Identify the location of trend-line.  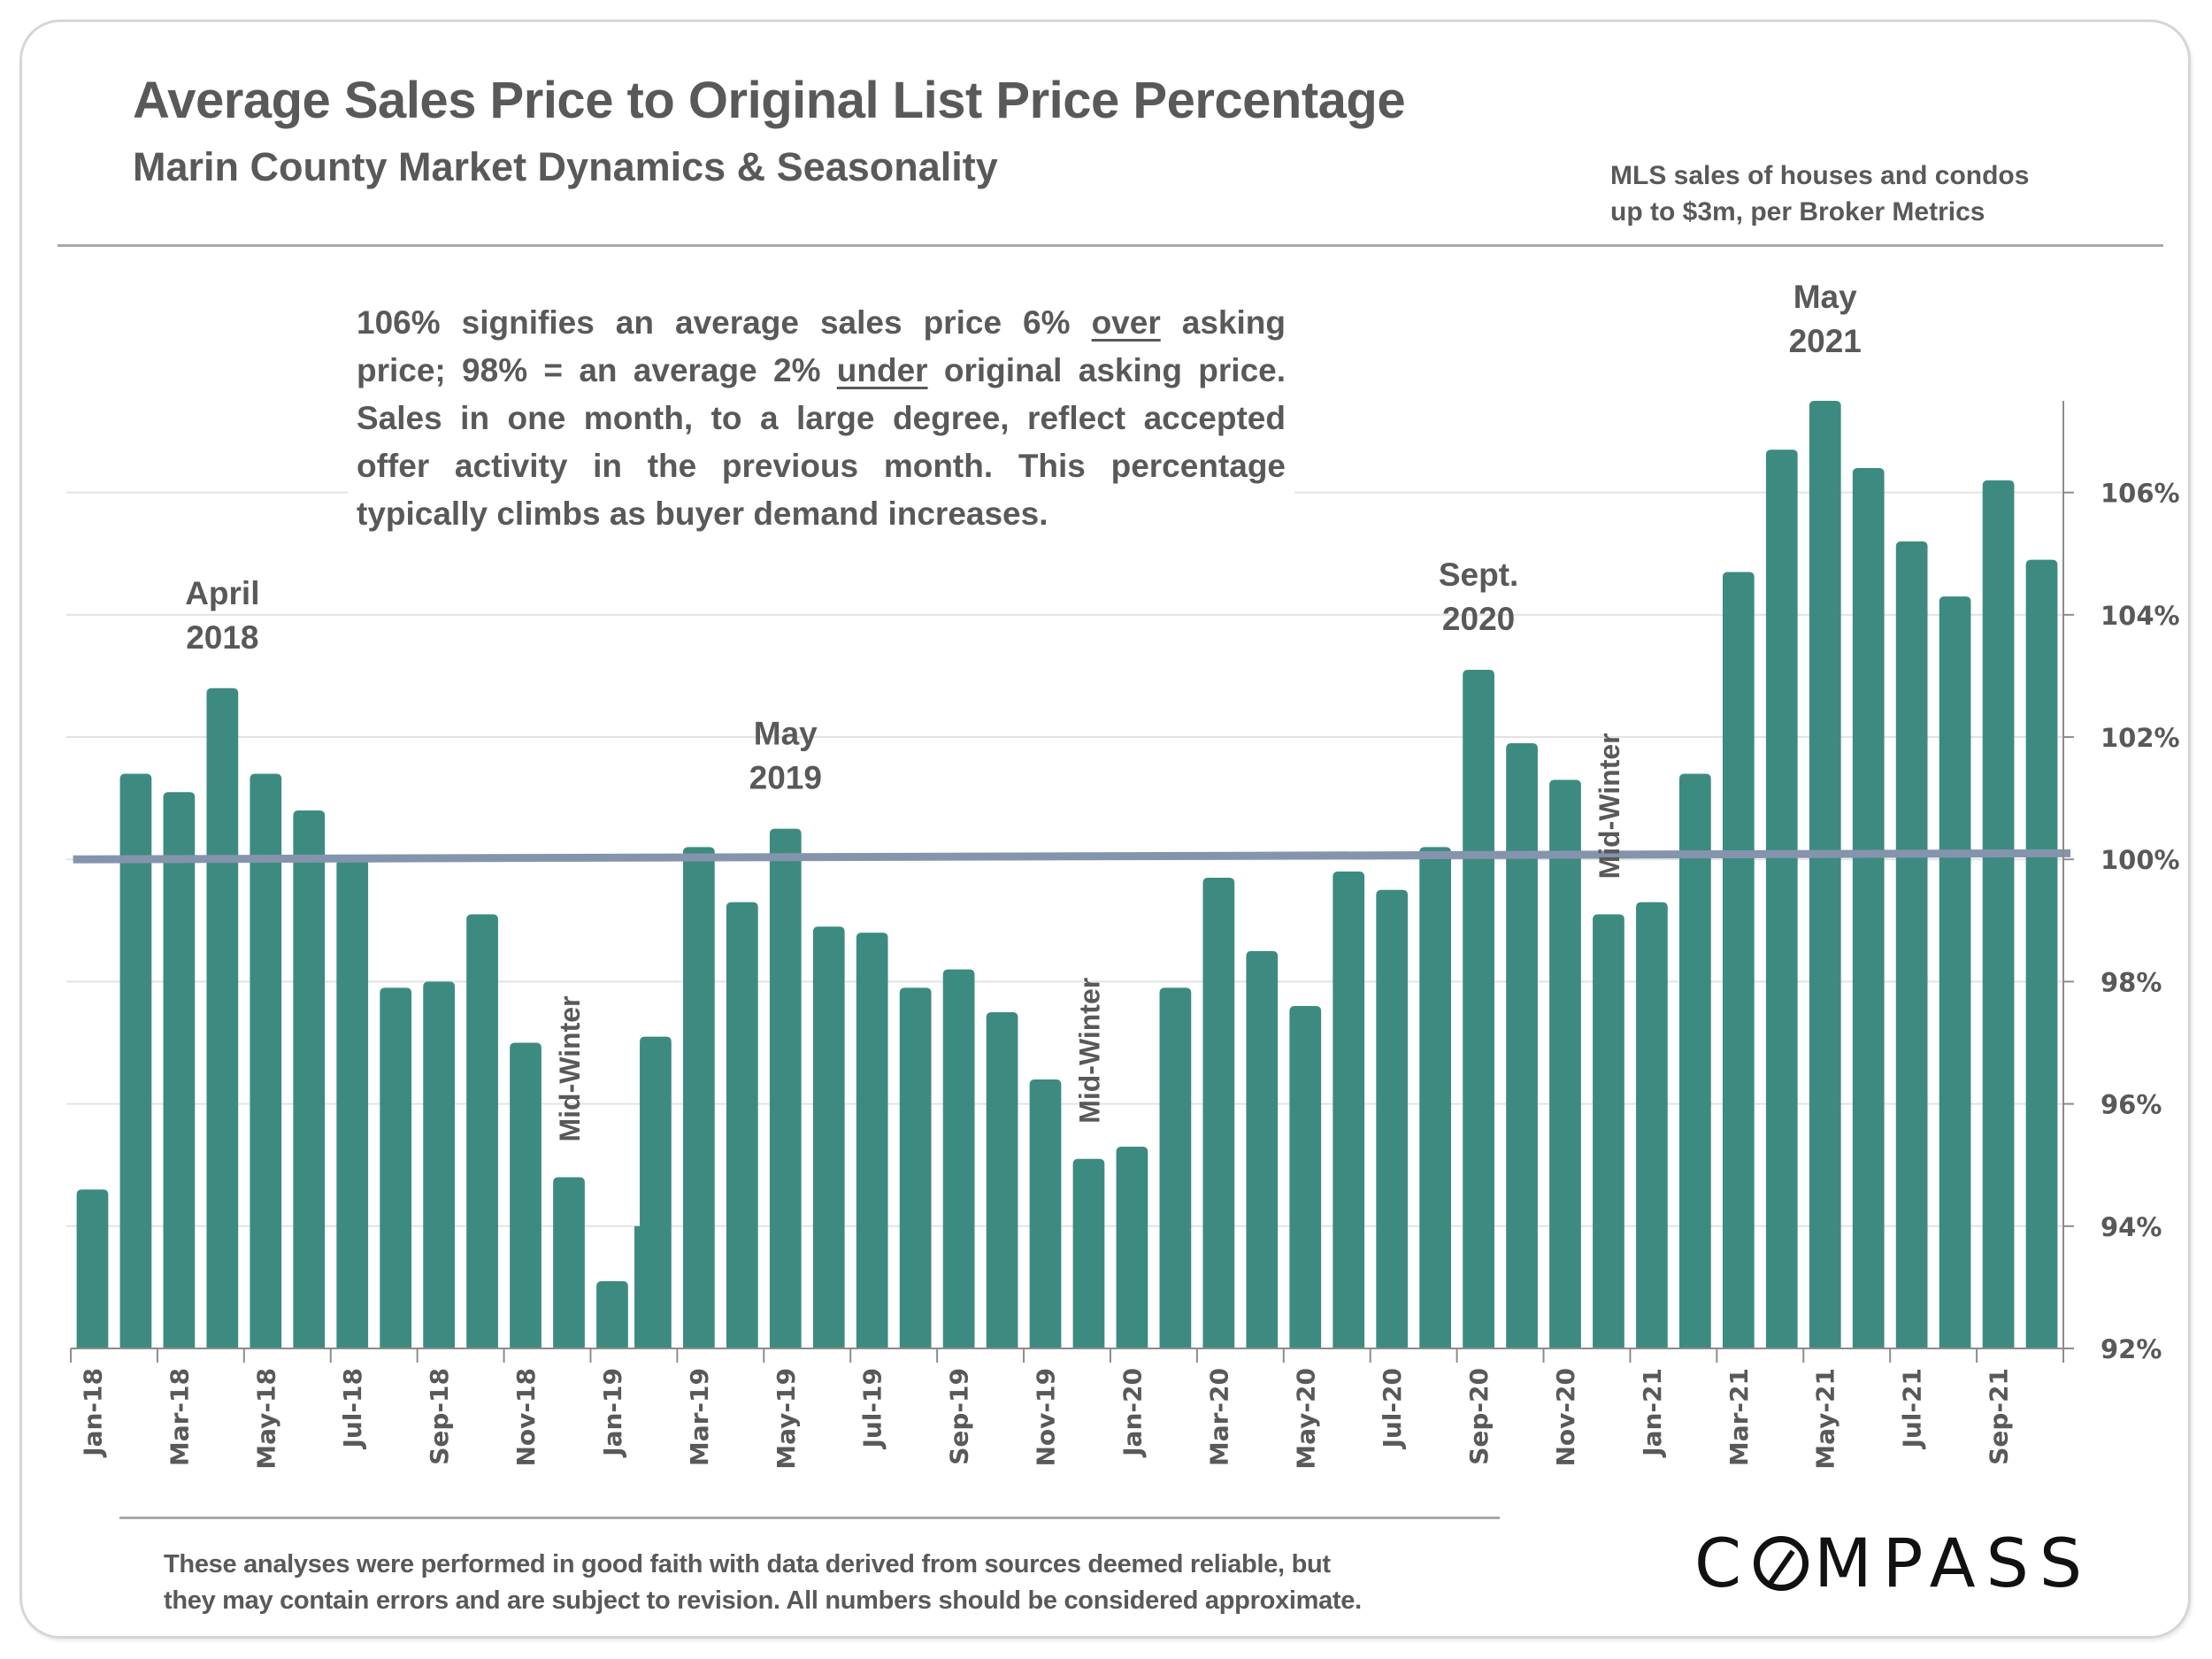
(1072, 857).